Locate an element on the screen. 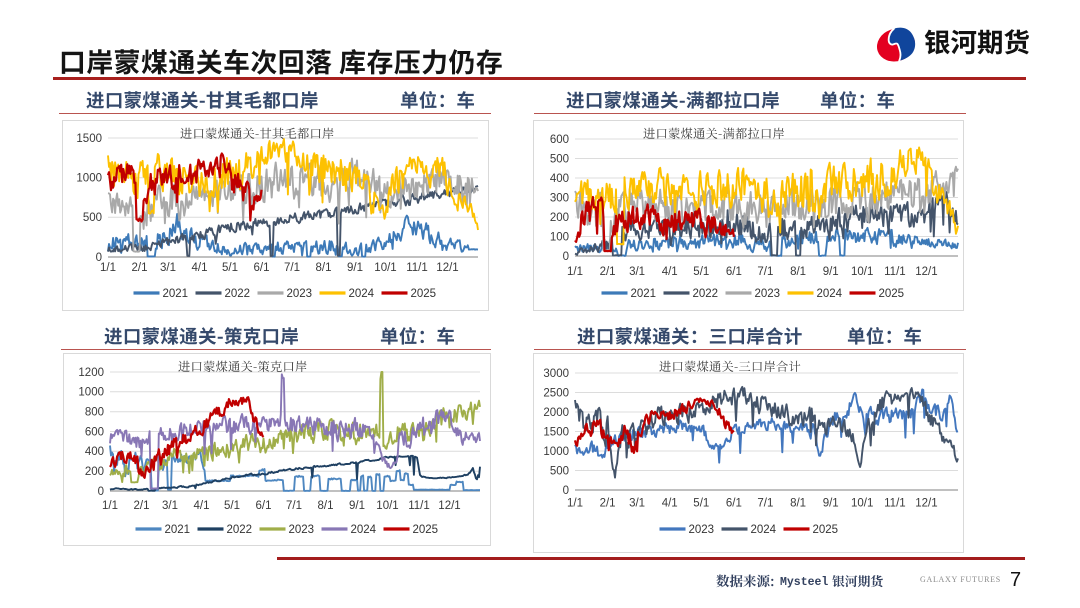  svg-text: 800 is located at coordinates (94, 413).